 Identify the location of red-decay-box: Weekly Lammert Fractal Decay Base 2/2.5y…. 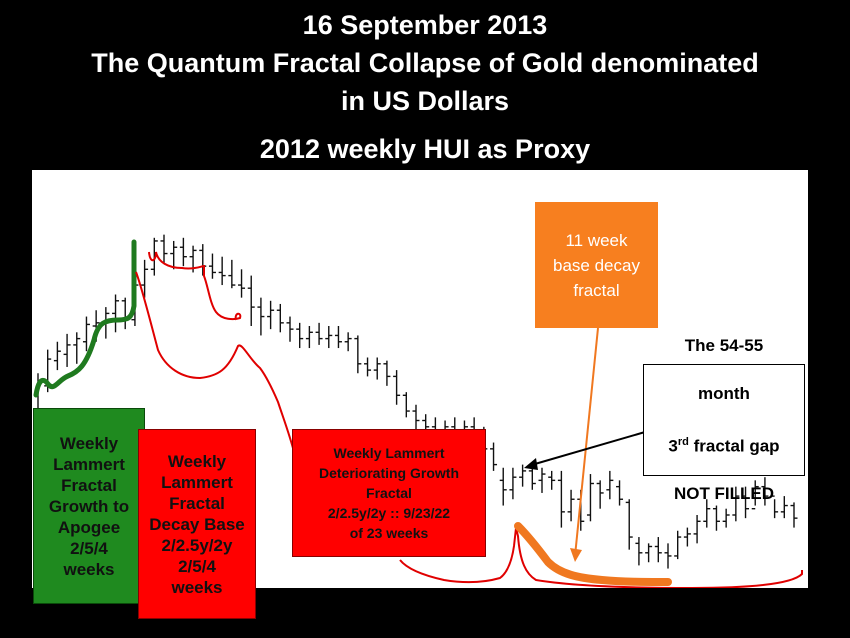
(197, 524).